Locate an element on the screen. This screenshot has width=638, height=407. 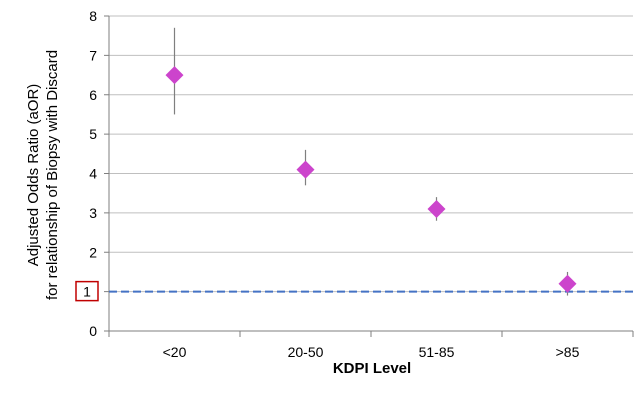
reference-label: 1 is located at coordinates (87, 292).